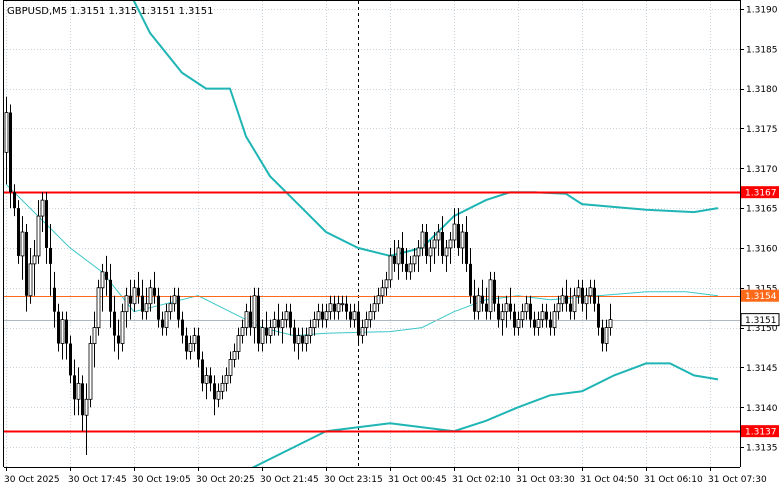 This screenshot has width=781, height=489. I want to click on y-tick-label: 1.3150, so click(762, 329).